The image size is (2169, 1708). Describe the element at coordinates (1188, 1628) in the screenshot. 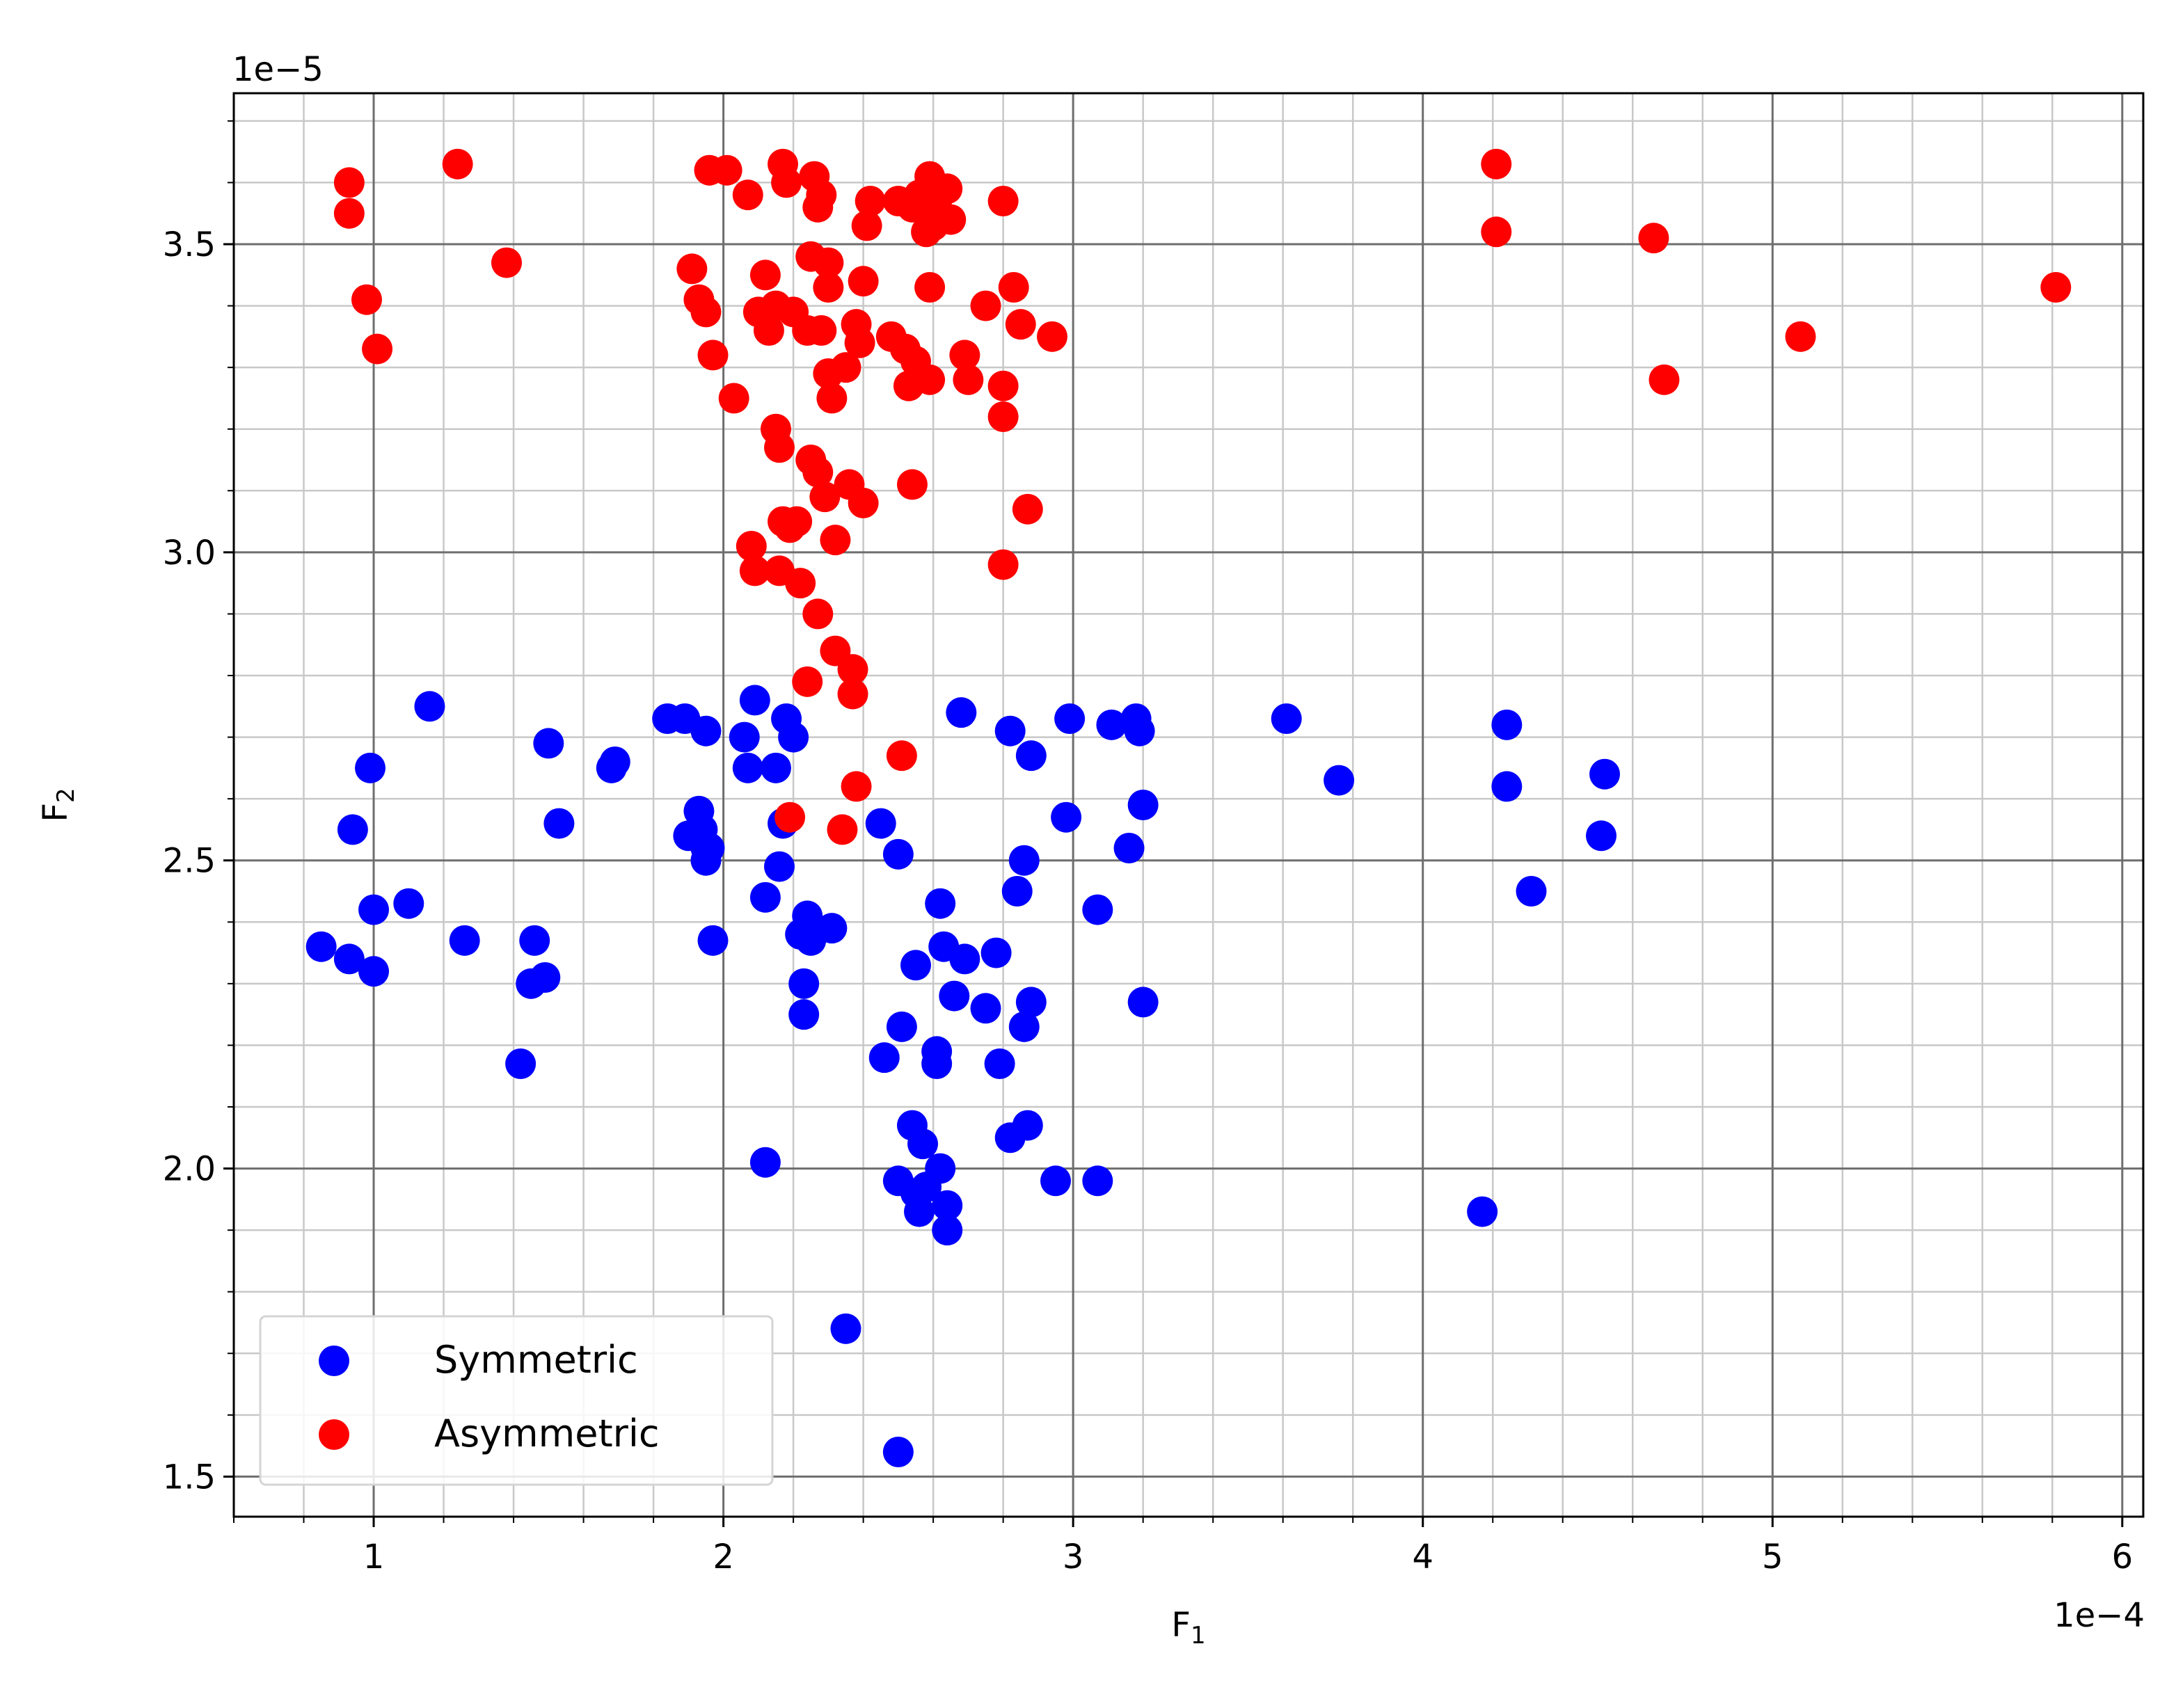

I see `x-axis-label: F1` at that location.